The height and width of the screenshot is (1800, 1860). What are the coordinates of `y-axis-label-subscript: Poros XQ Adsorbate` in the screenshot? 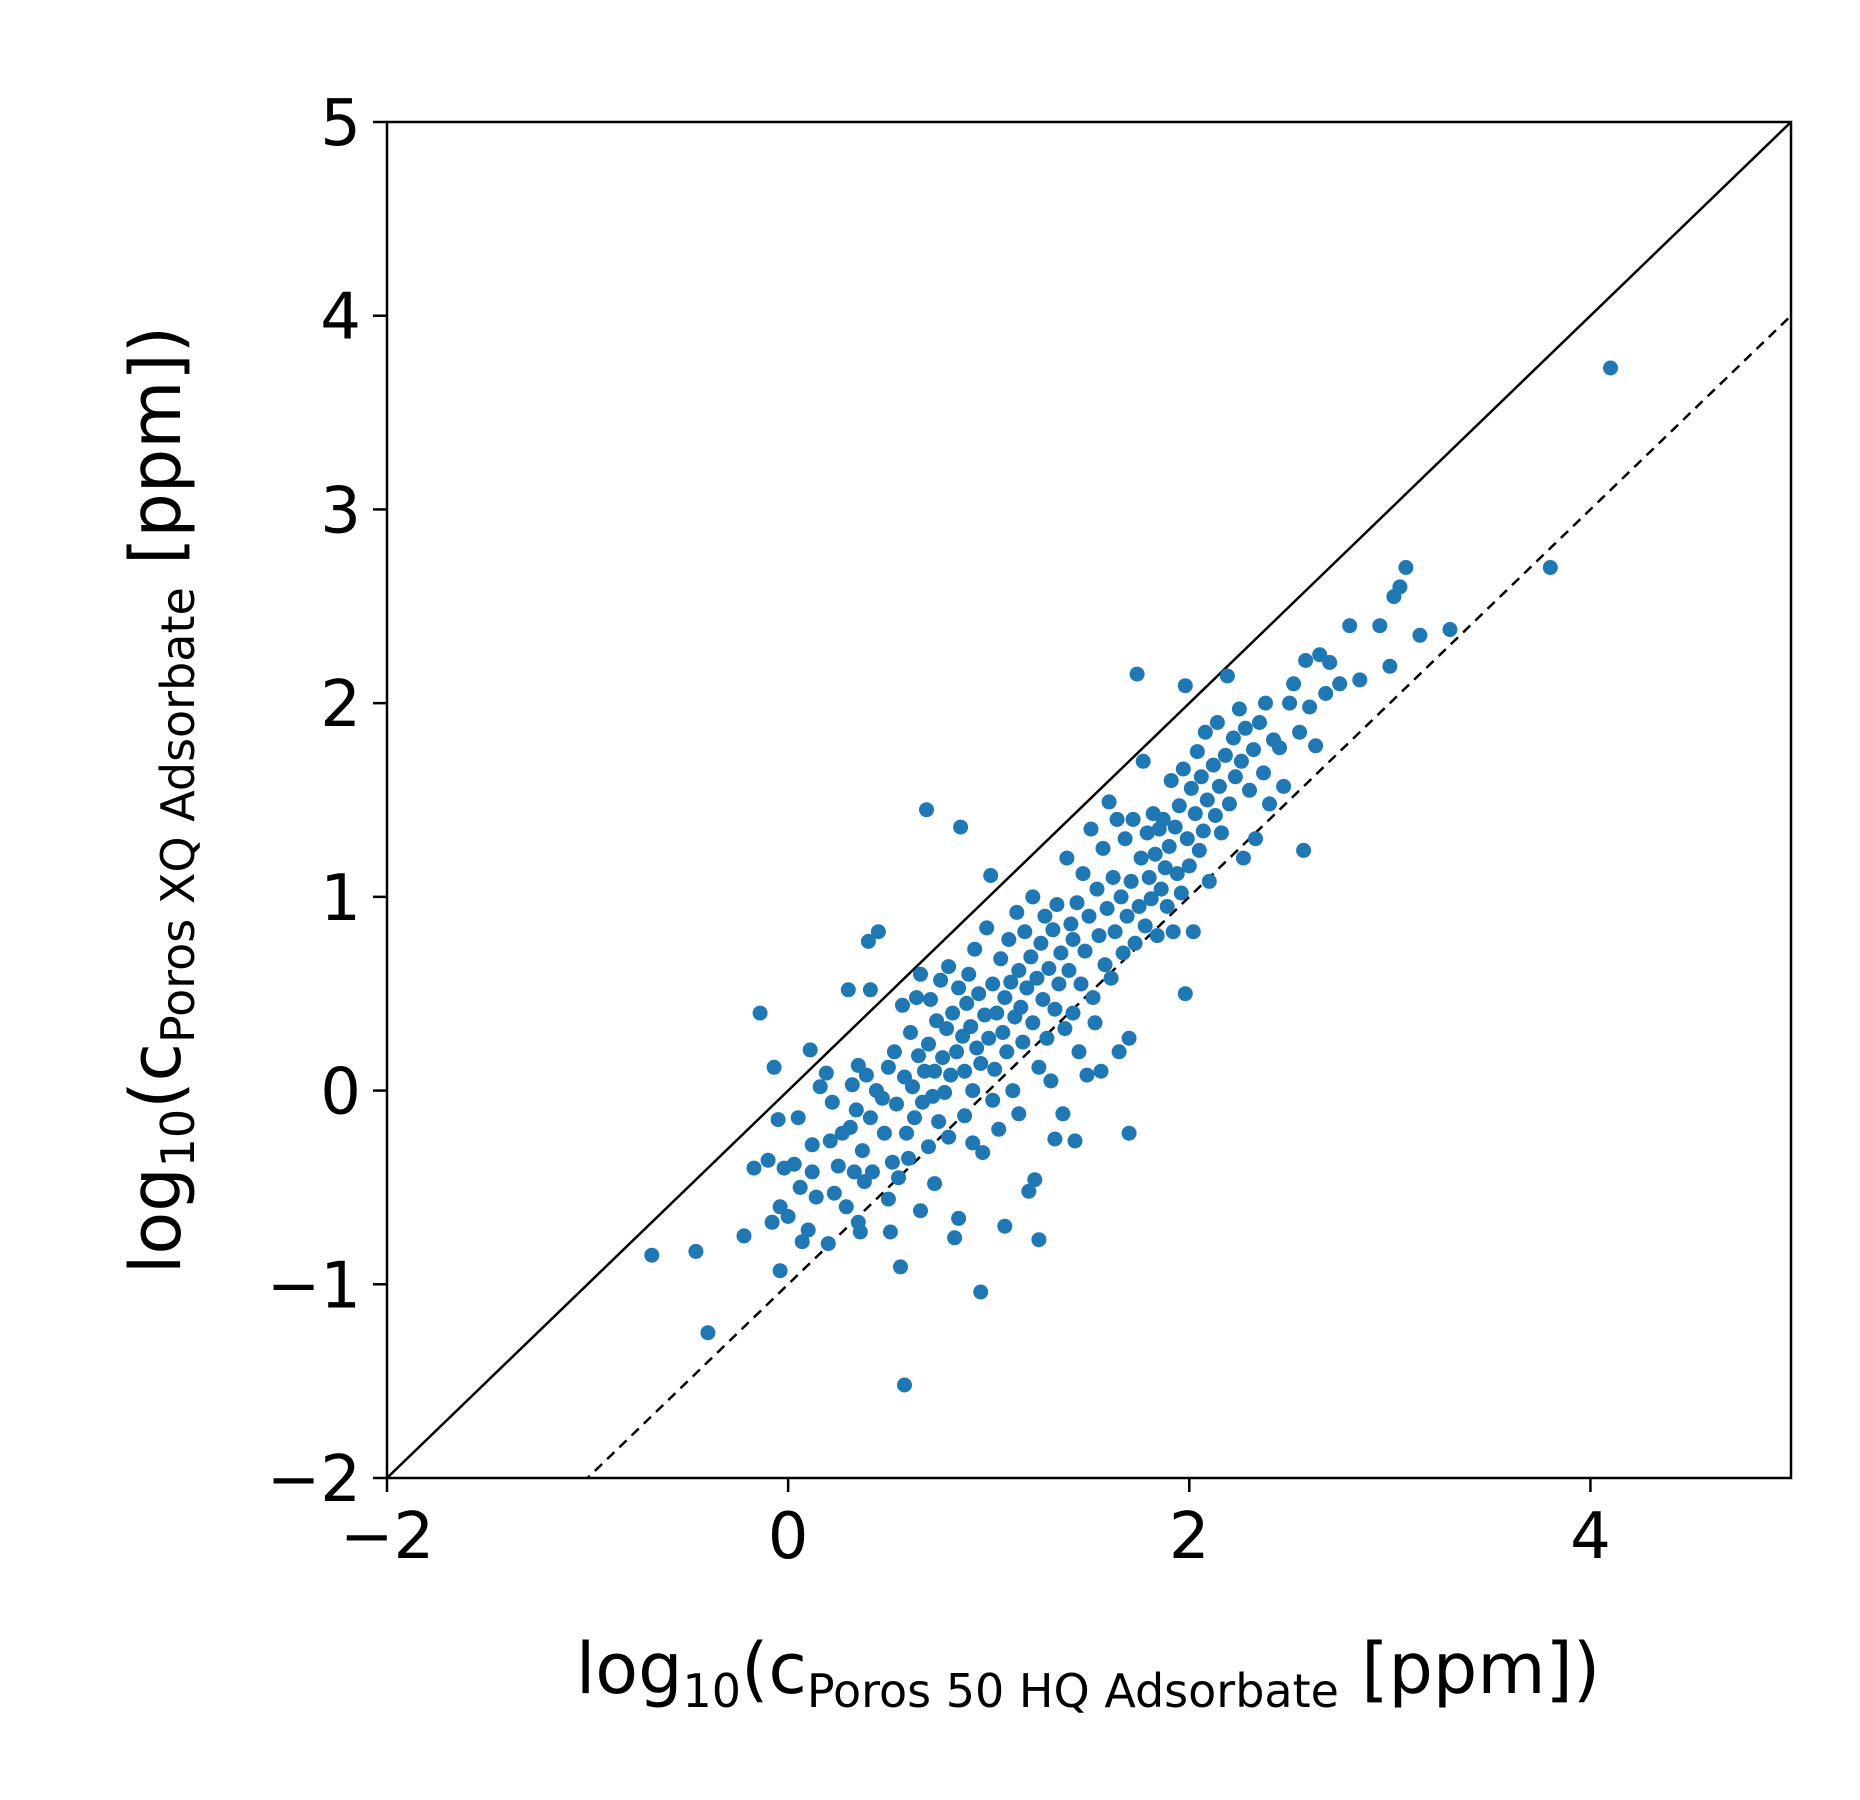 It's located at (178, 815).